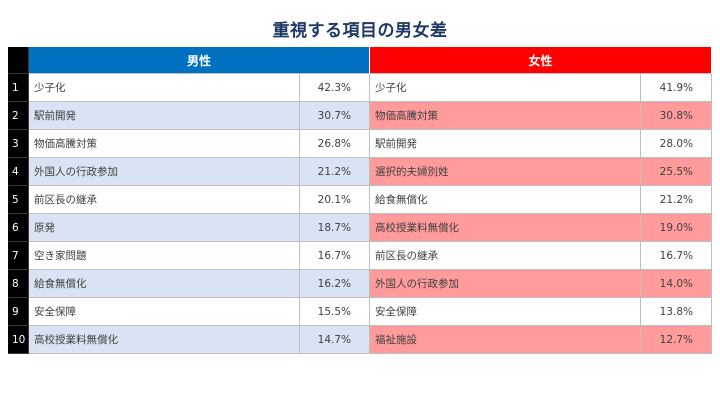 This screenshot has width=720, height=405. I want to click on table-row: 1 少子化 42.3% 少子化 41.9%, so click(360, 88).